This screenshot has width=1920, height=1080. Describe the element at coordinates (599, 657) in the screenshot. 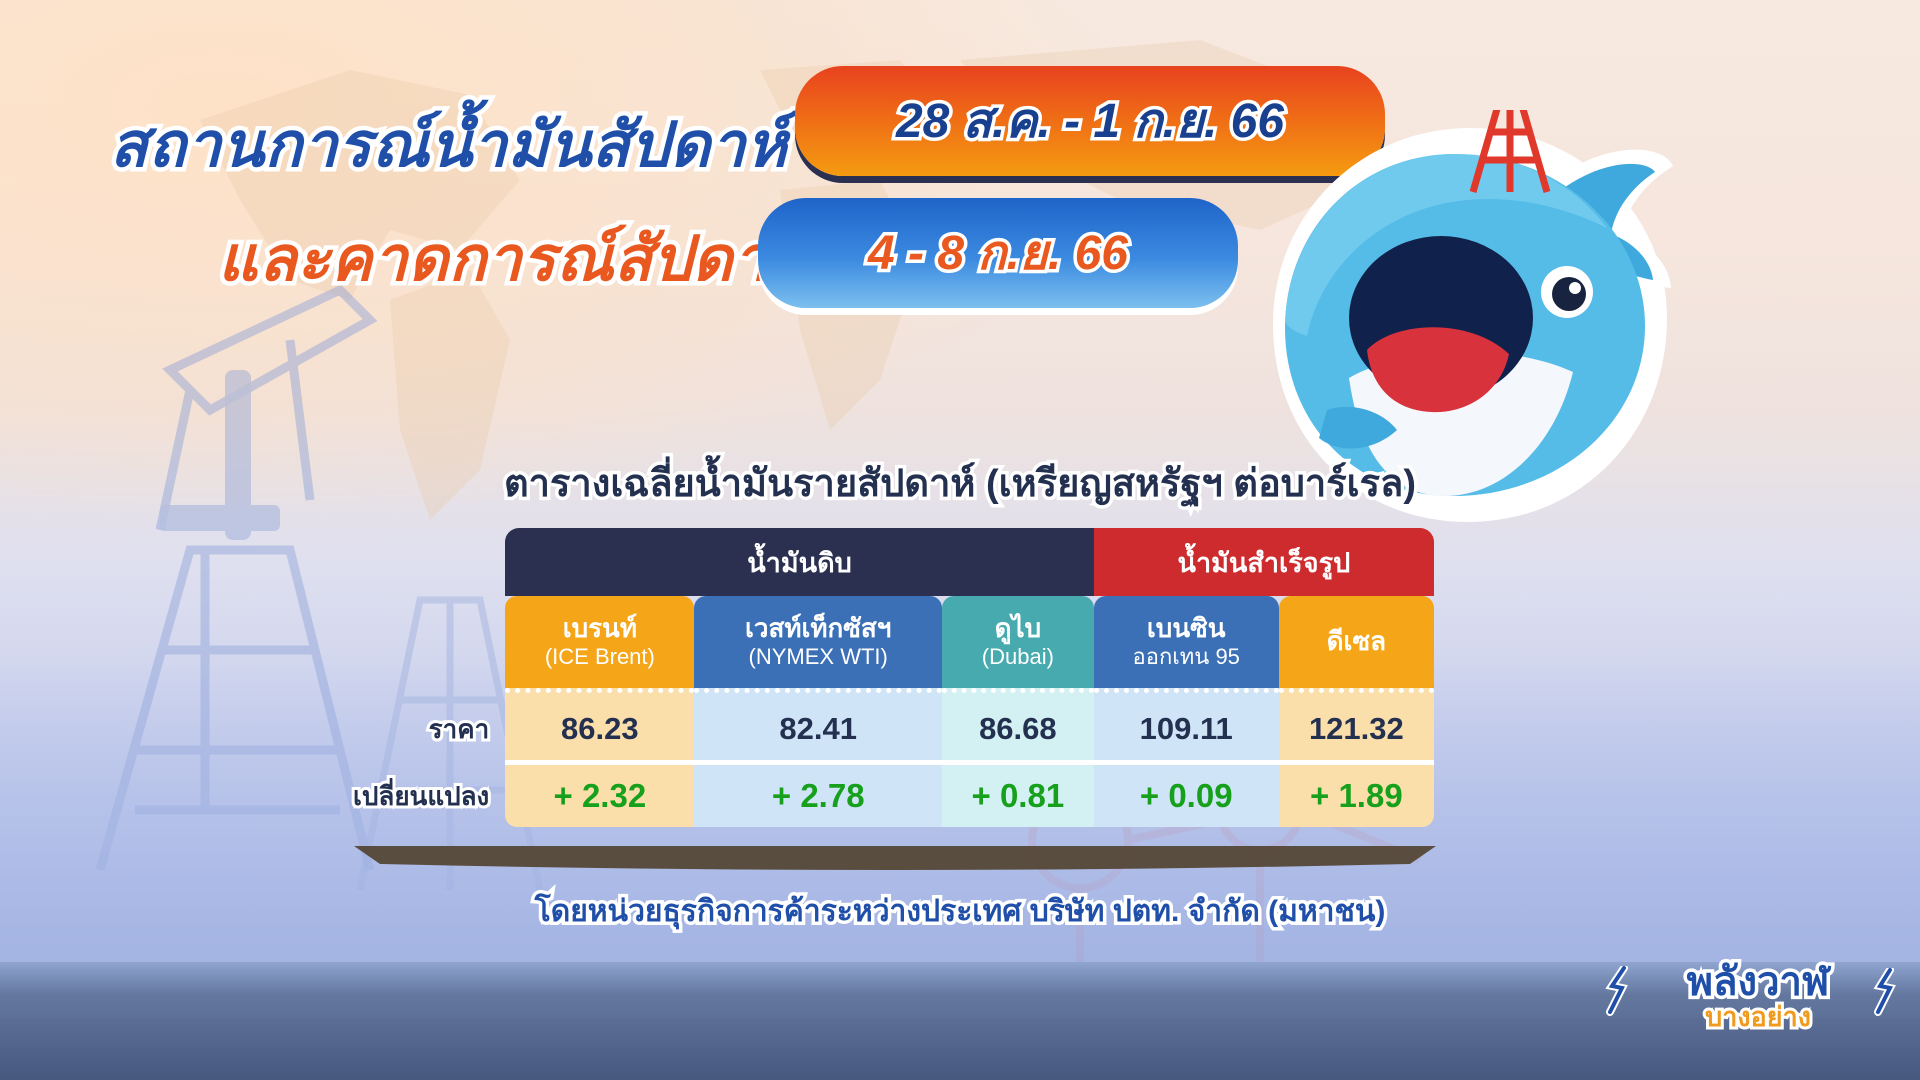

I see `column-header-brent-en: (ICE Brent)` at that location.